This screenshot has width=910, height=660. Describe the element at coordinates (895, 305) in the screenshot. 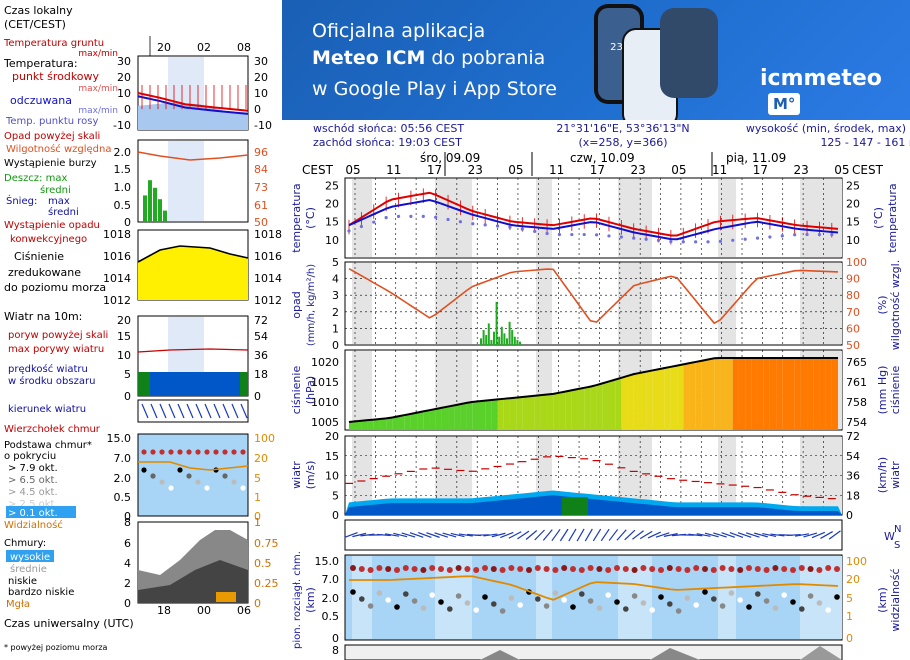

I see `hum-ylabel: wilgotność wzgl.` at that location.